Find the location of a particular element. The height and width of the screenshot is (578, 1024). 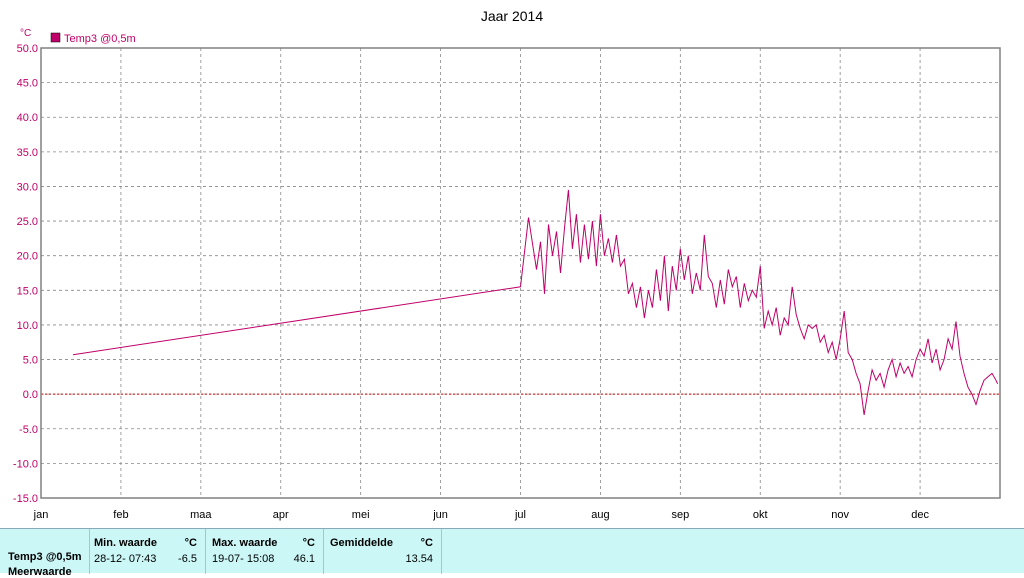

x-tick-label: jun is located at coordinates (440, 515).